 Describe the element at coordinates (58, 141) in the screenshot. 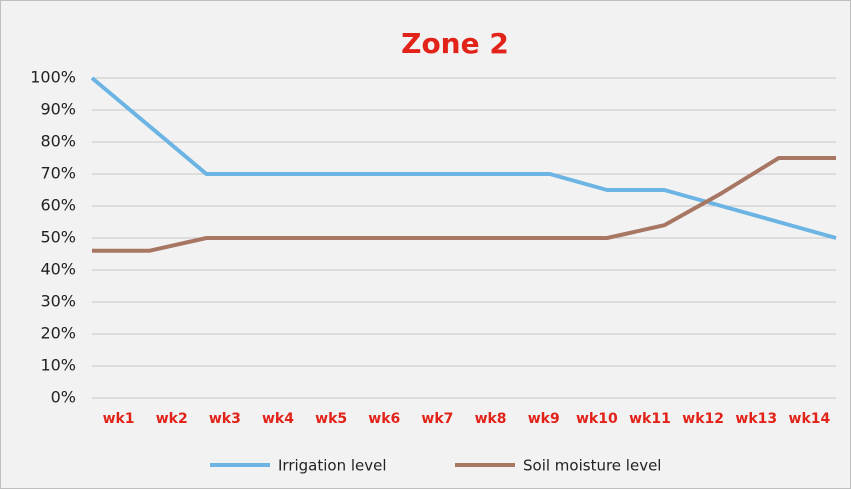

I see `y-tick-label: 80%` at that location.